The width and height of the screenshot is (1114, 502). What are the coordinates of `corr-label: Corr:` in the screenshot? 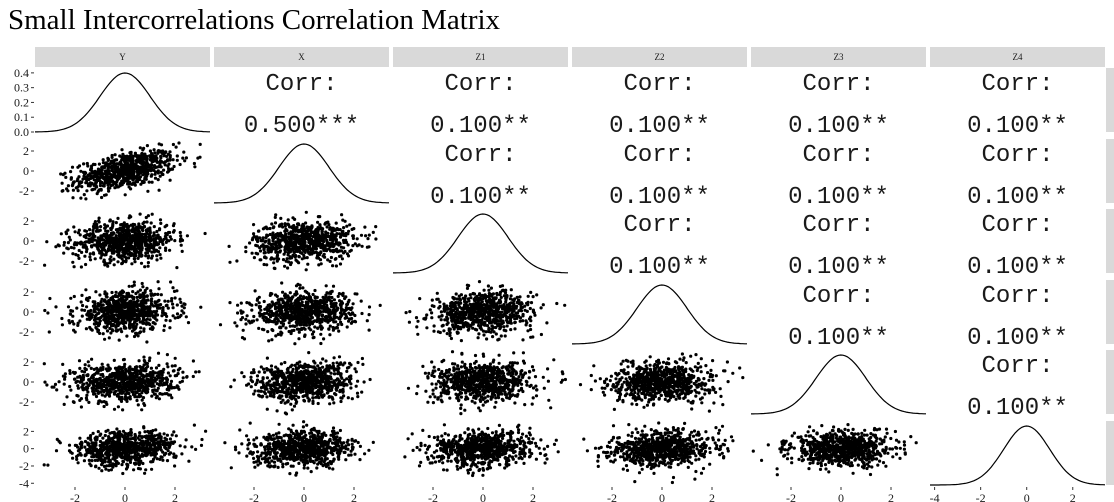 It's located at (301, 84).